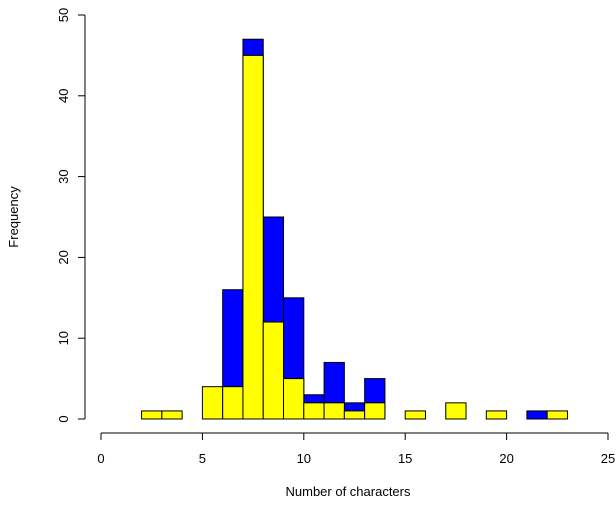  I want to click on x-tick-label: 5, so click(202, 458).